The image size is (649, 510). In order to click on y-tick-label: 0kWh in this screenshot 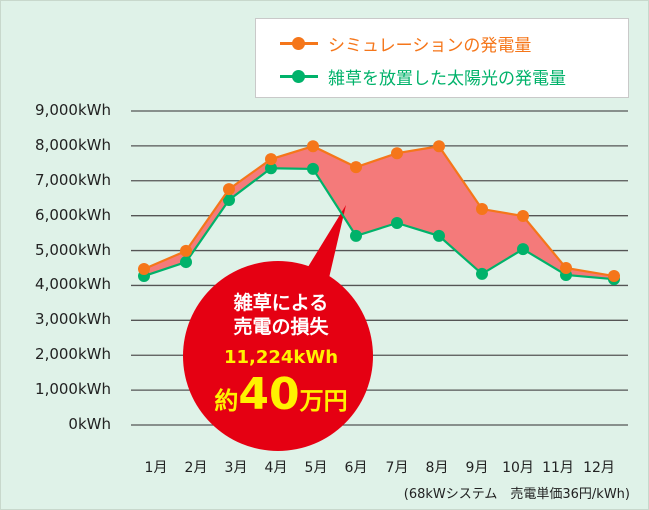, I will do `click(89, 424)`.